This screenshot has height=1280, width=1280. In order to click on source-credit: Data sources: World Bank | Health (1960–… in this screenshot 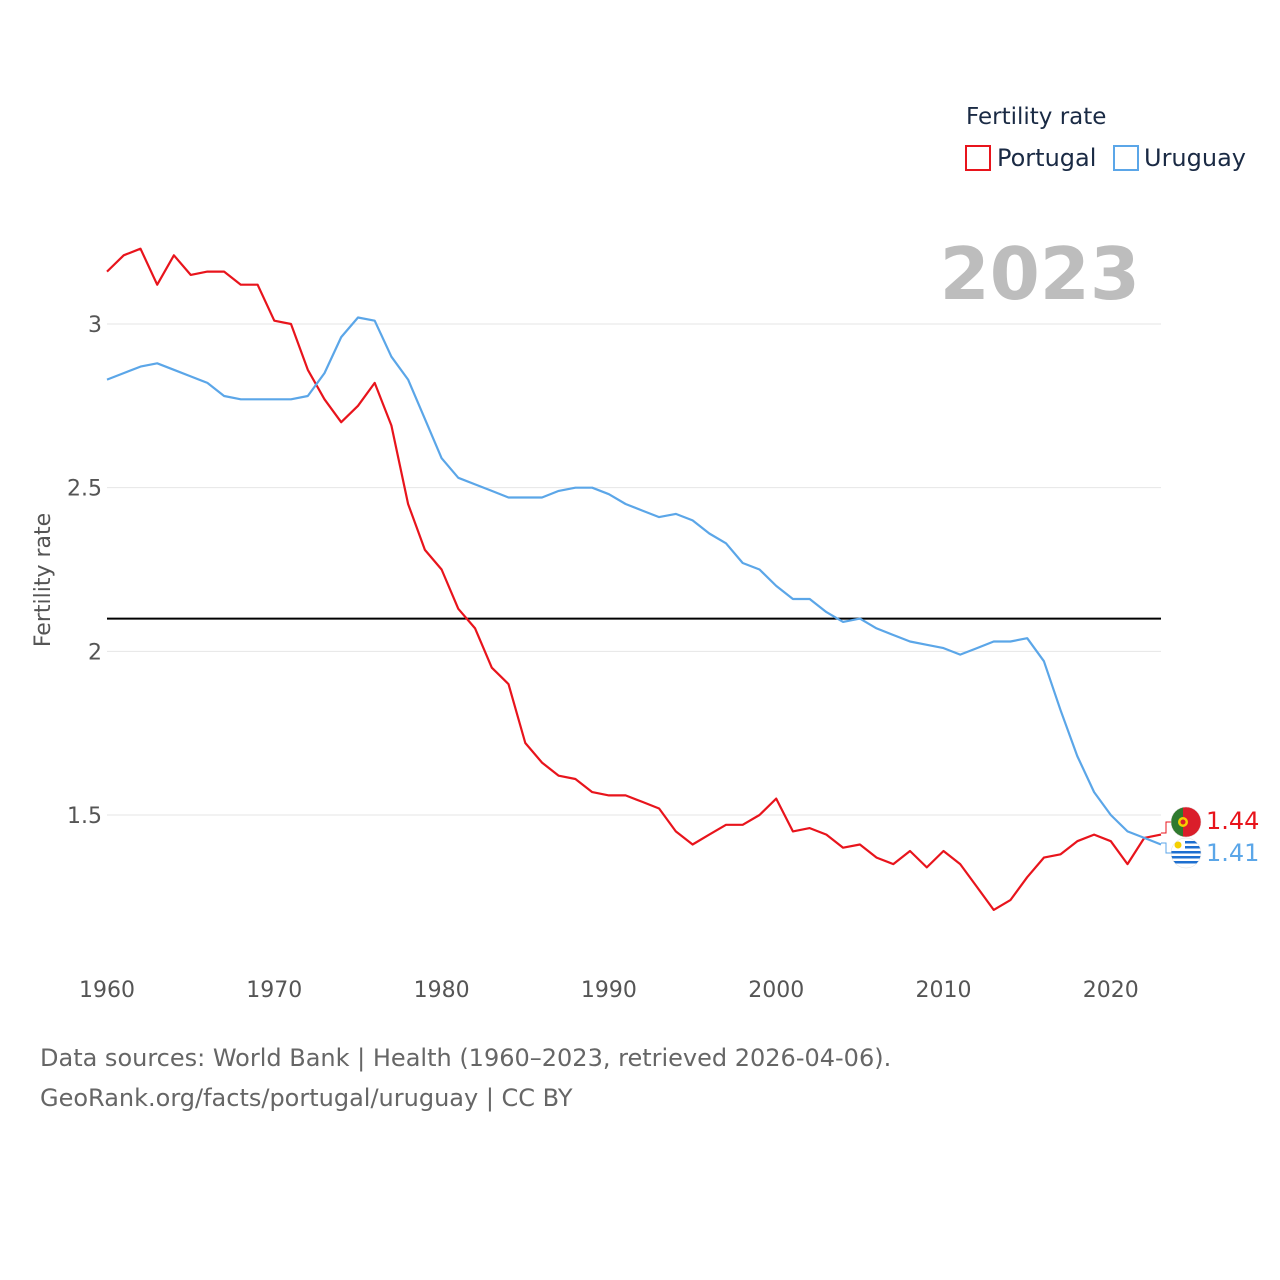, I will do `click(466, 1058)`.